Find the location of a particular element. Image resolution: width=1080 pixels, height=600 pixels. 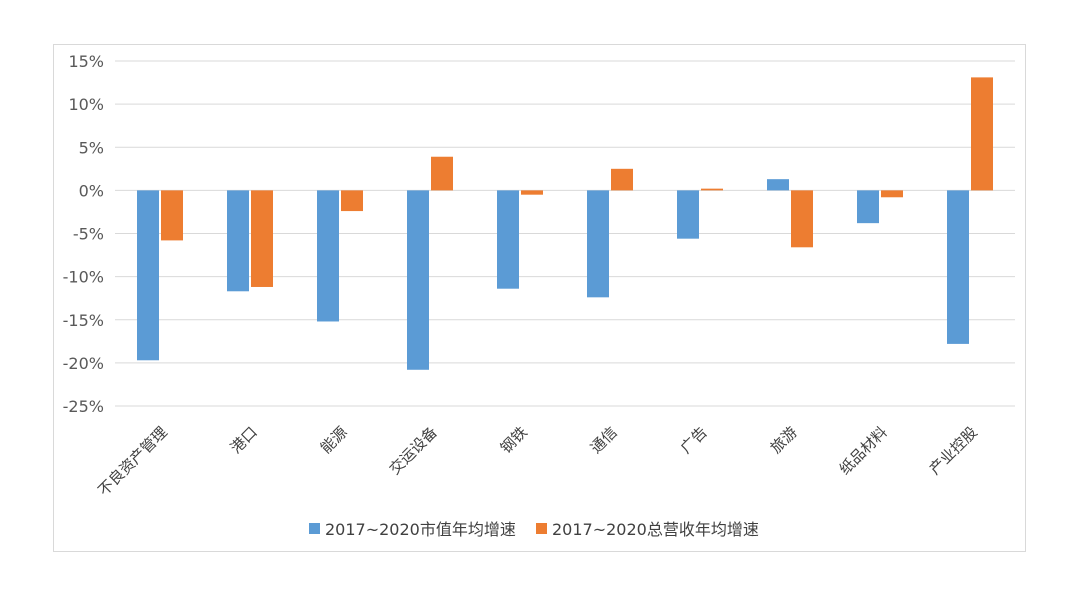

x-category-label: 能源 is located at coordinates (334, 440).